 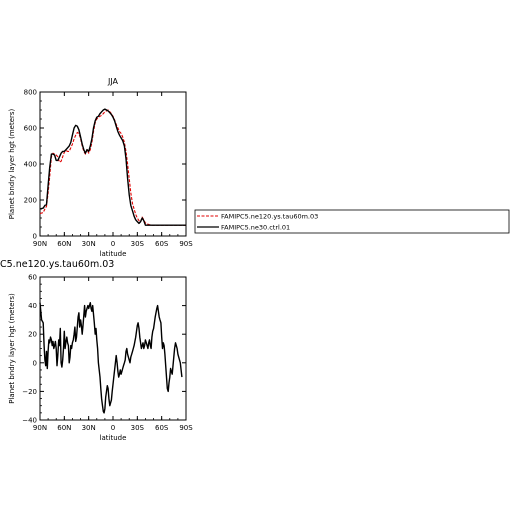 What do you see at coordinates (30, 201) in the screenshot?
I see `y-tick-label: 200` at bounding box center [30, 201].